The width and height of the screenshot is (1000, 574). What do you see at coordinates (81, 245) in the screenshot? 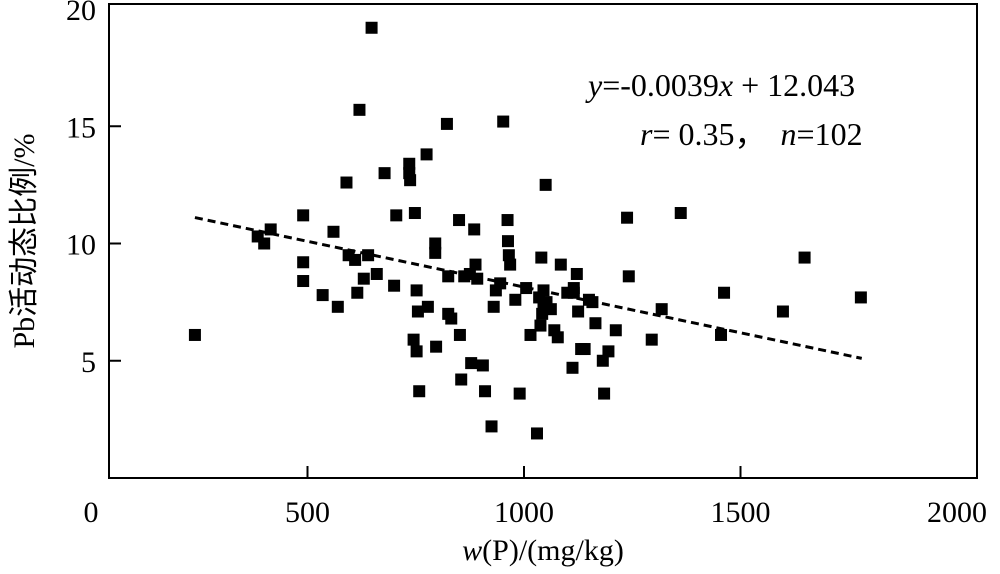
I see `y-tick-label: 10` at bounding box center [81, 245].